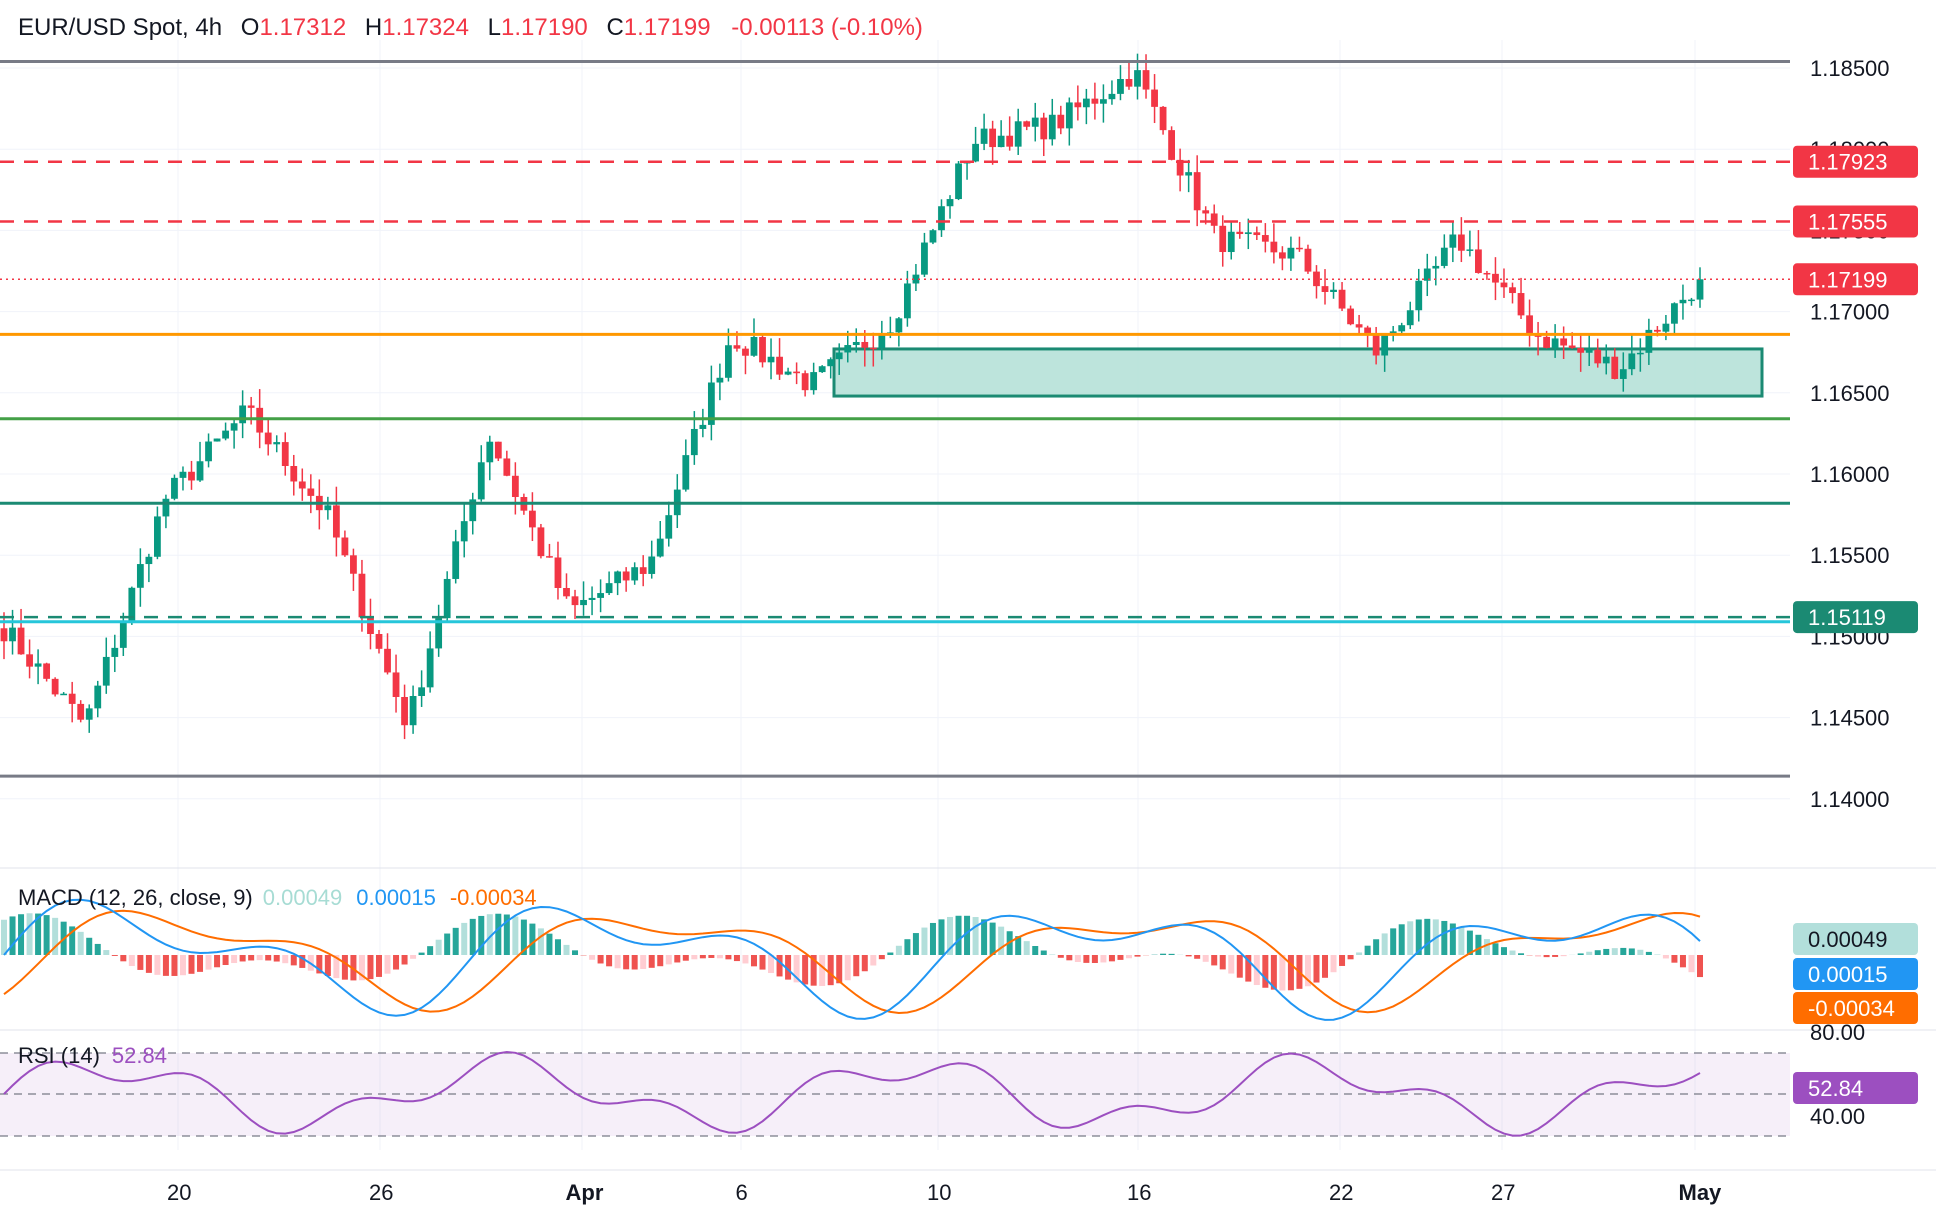 The image size is (1936, 1223). I want to click on macd-signal-value: -0.00034, so click(493, 897).